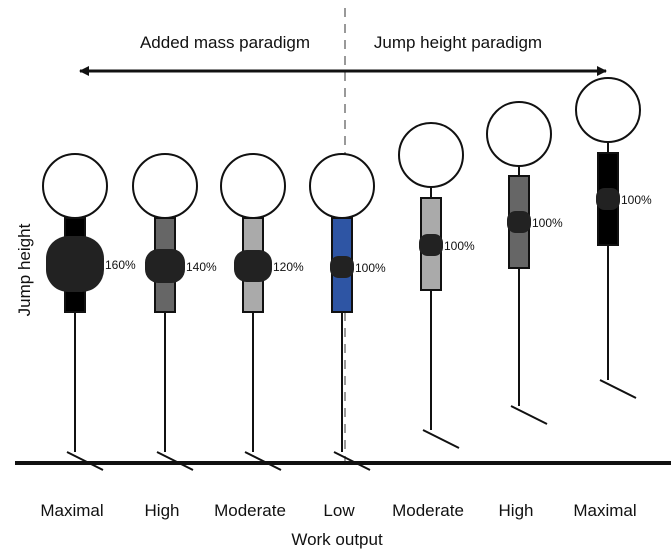 The height and width of the screenshot is (552, 671). What do you see at coordinates (120, 265) in the screenshot?
I see `mass-label: 160%` at bounding box center [120, 265].